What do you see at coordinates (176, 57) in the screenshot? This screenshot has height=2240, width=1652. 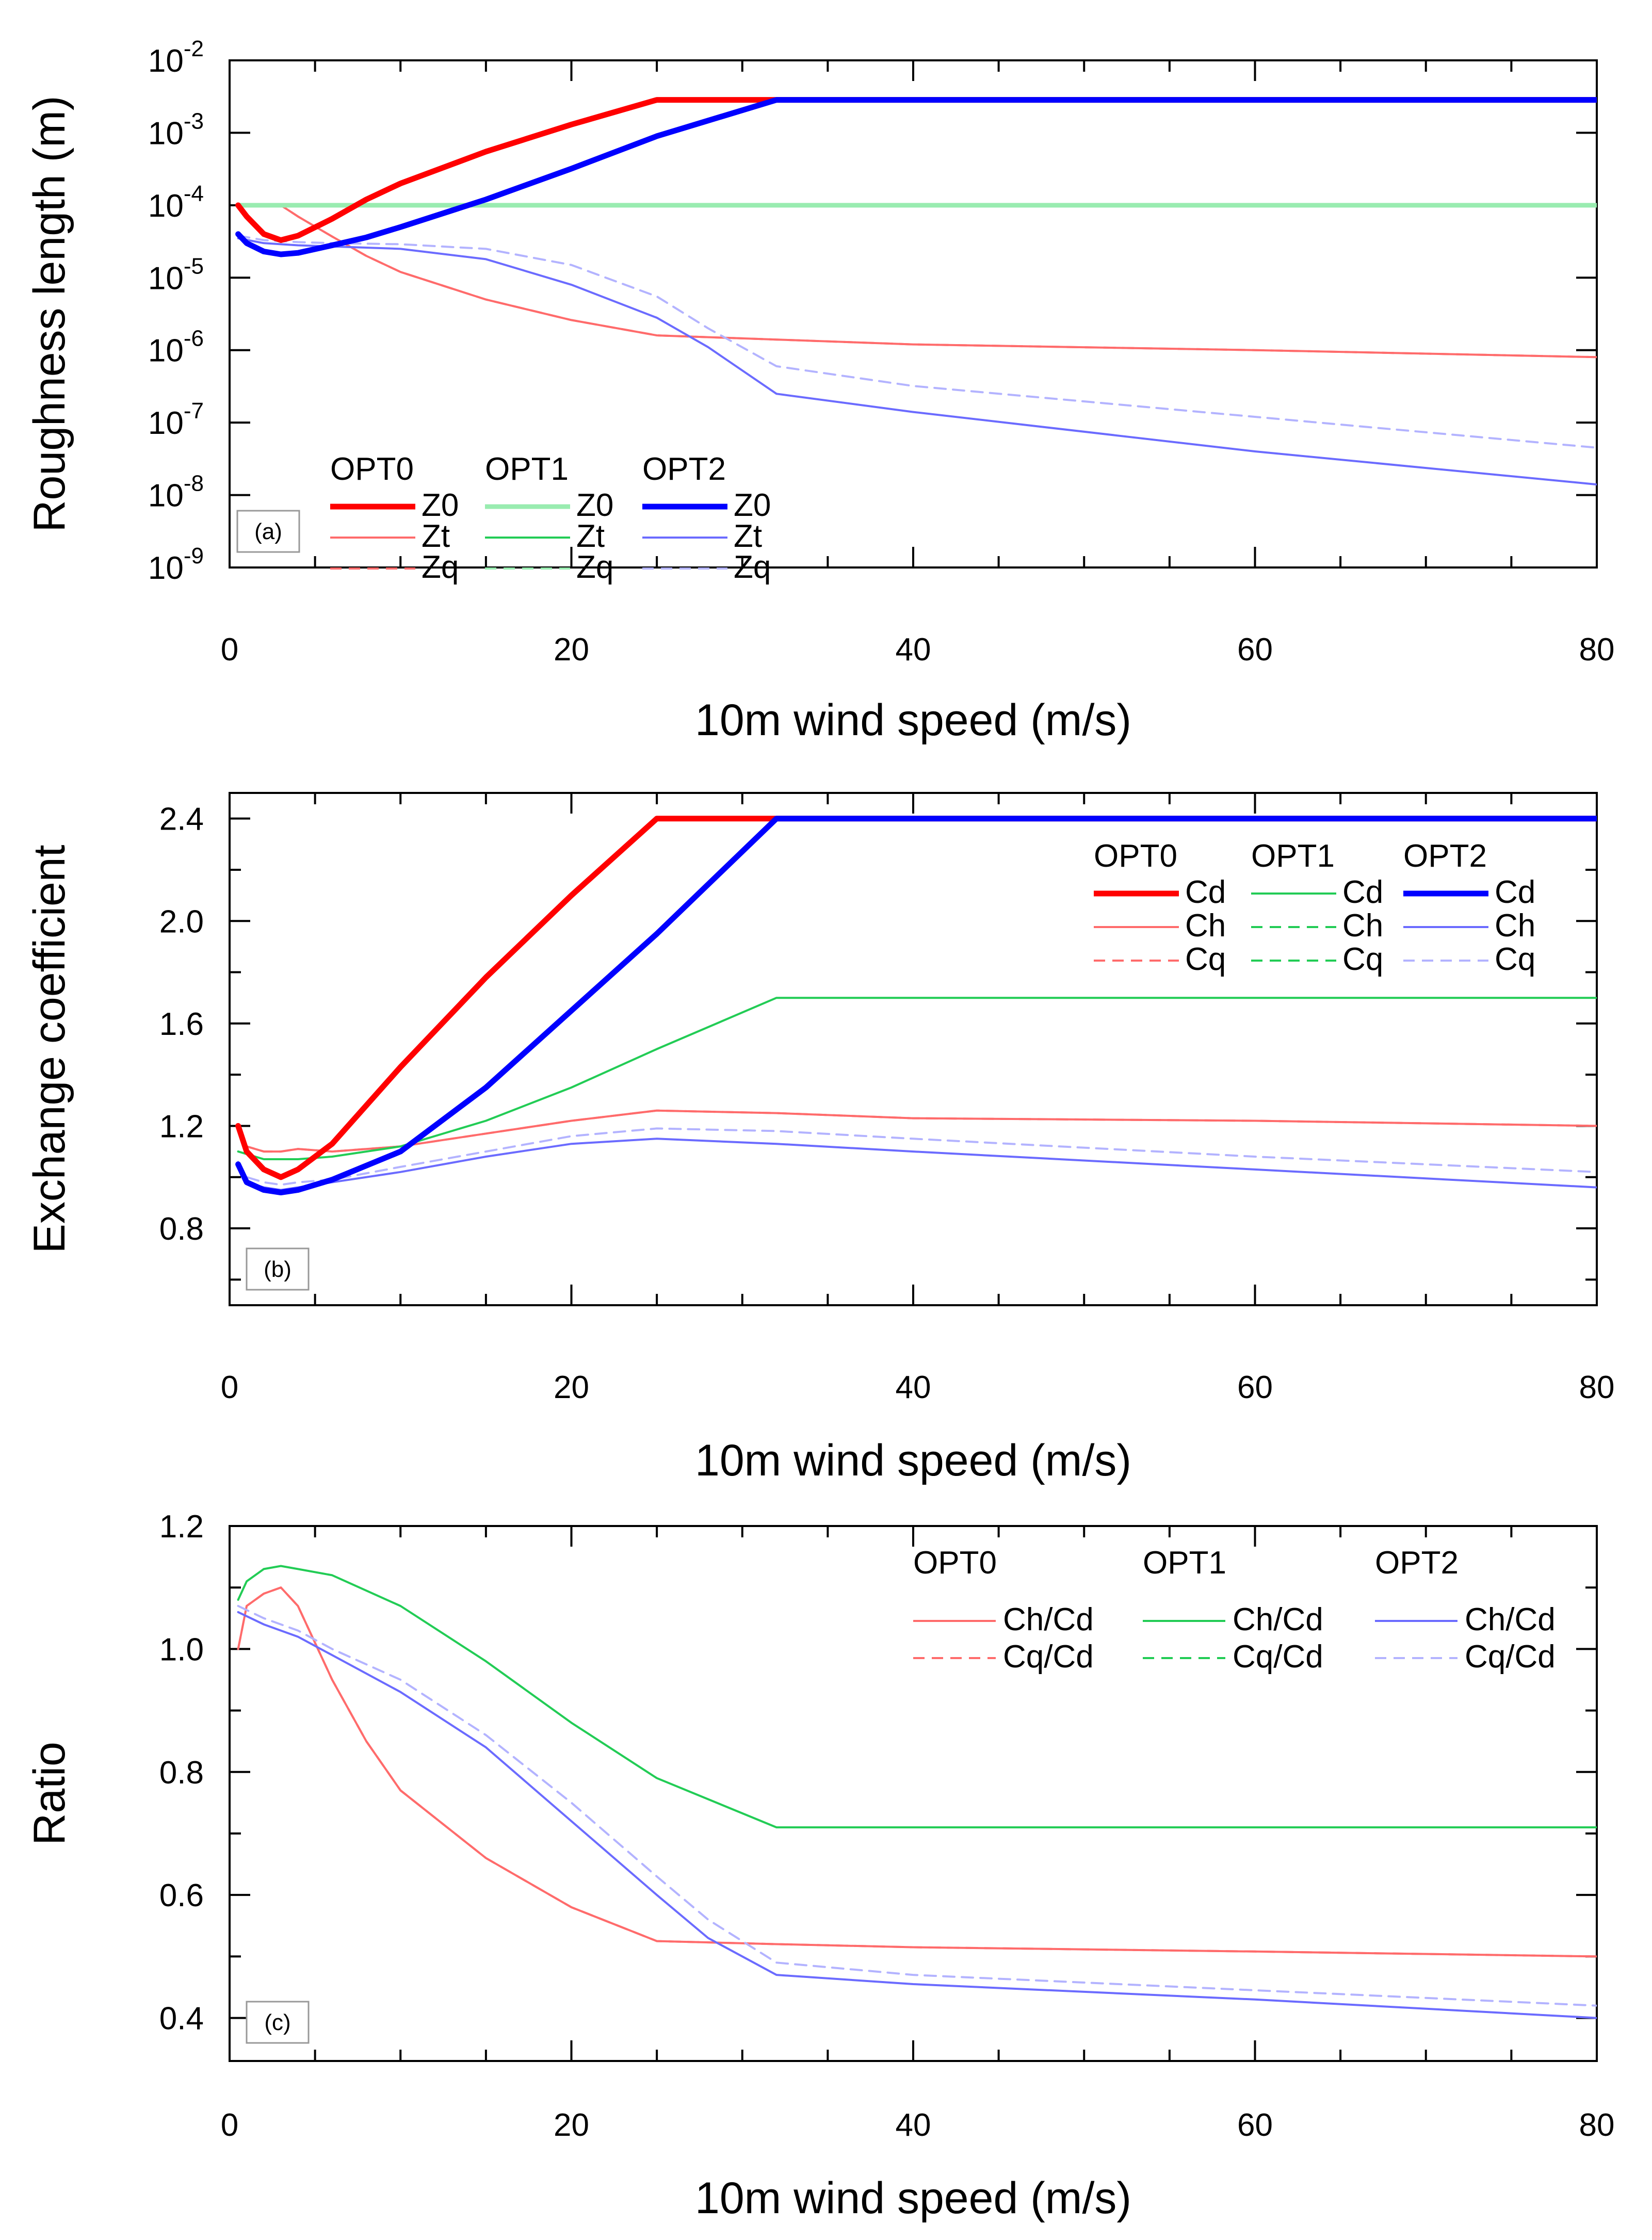 I see `y-tick-label: 10⁻²` at bounding box center [176, 57].